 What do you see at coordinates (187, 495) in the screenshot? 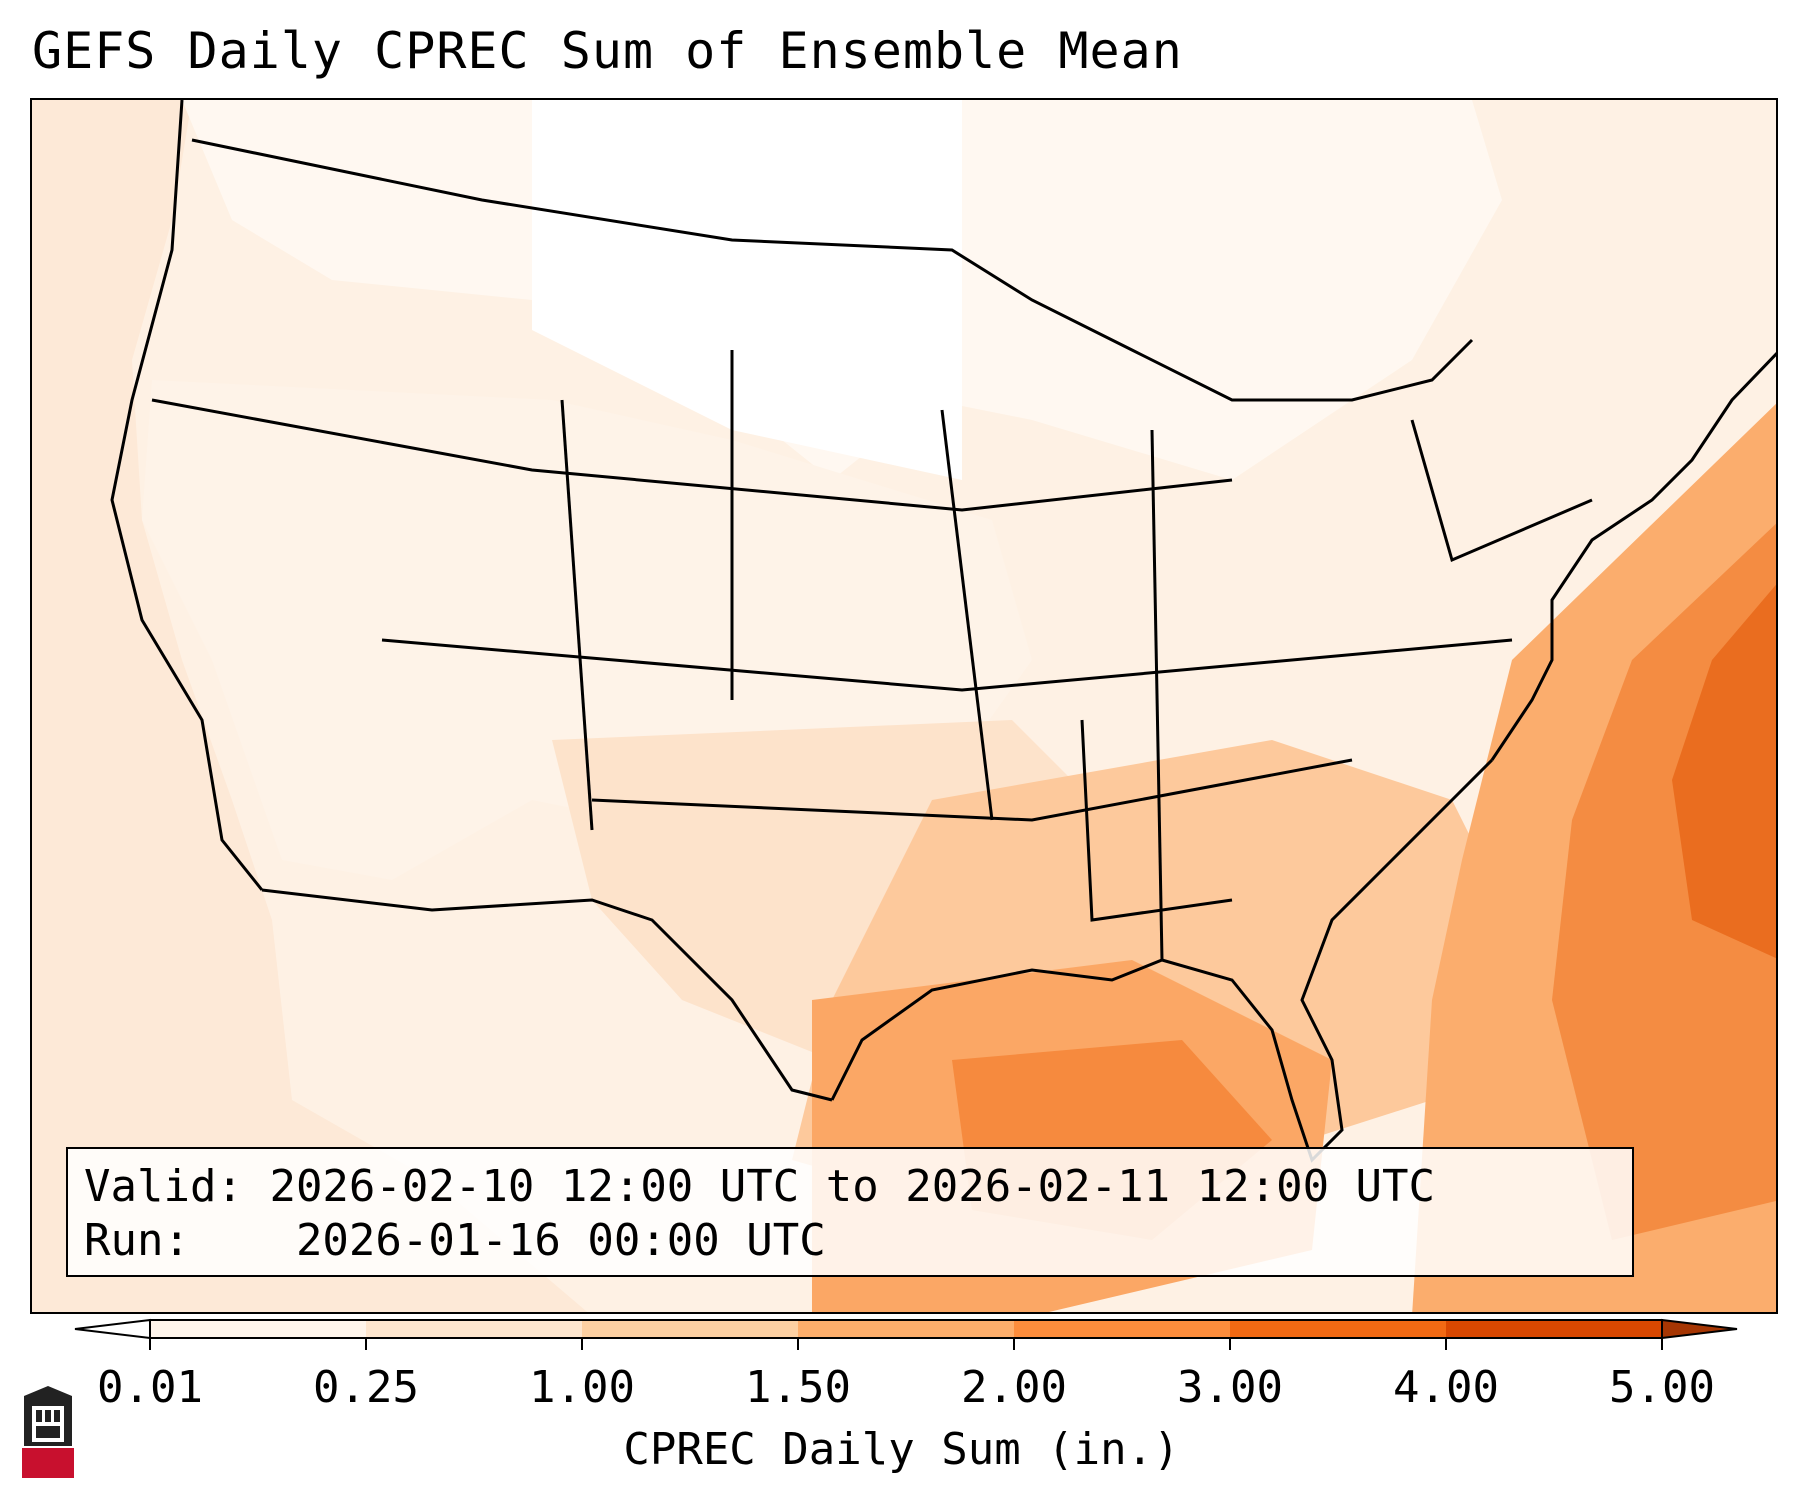
I see `west-coast` at bounding box center [187, 495].